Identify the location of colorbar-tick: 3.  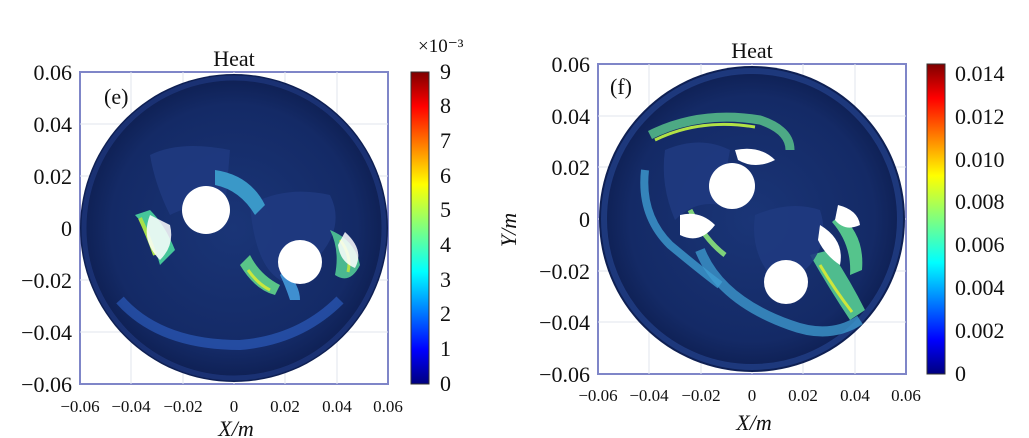
(445, 279).